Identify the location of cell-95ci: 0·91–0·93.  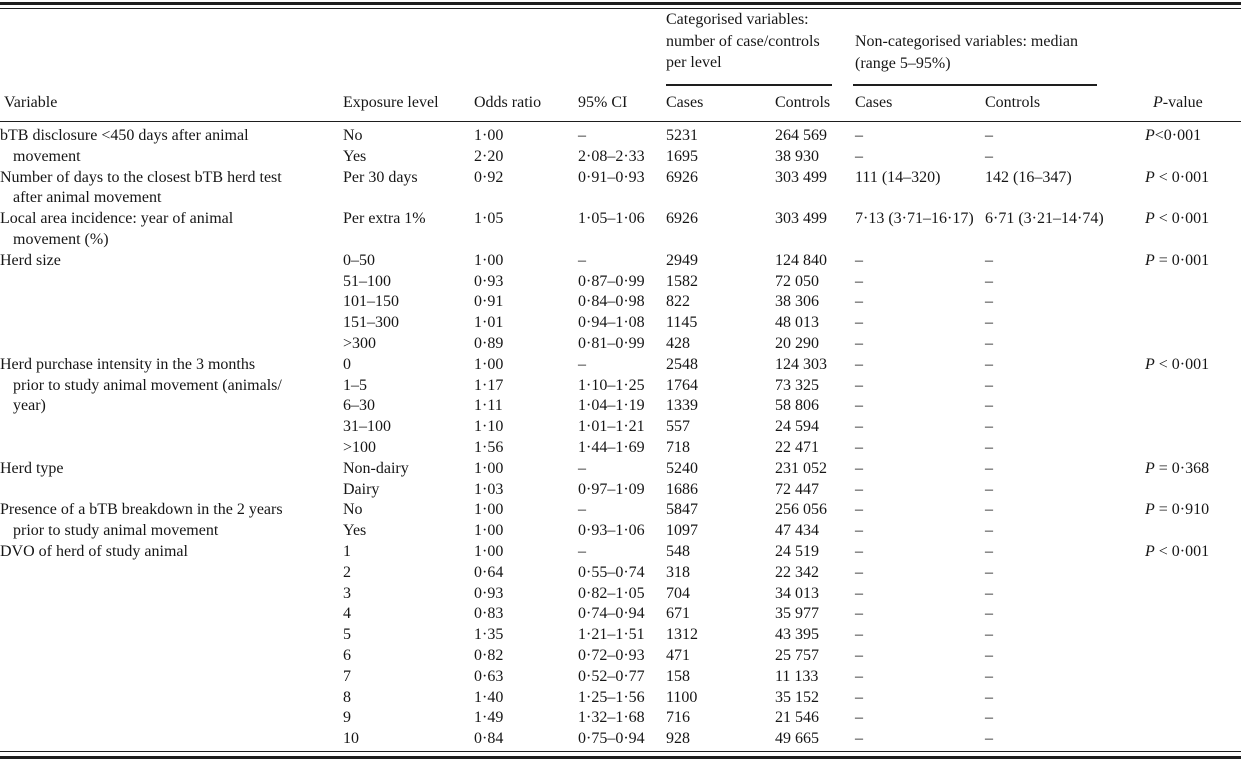
(611, 177).